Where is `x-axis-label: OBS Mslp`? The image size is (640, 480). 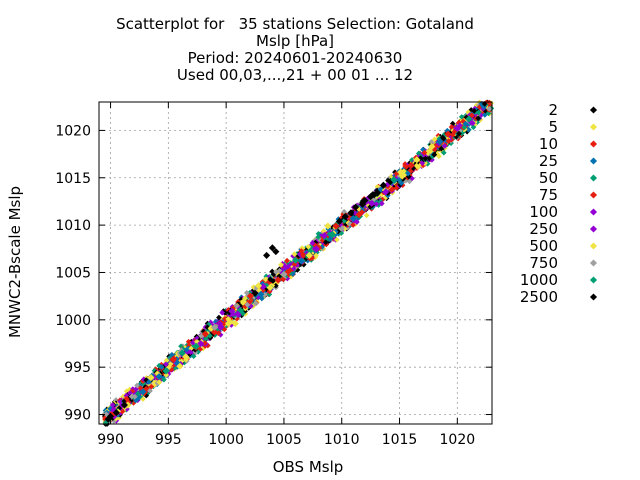
x-axis-label: OBS Mslp is located at coordinates (308, 467).